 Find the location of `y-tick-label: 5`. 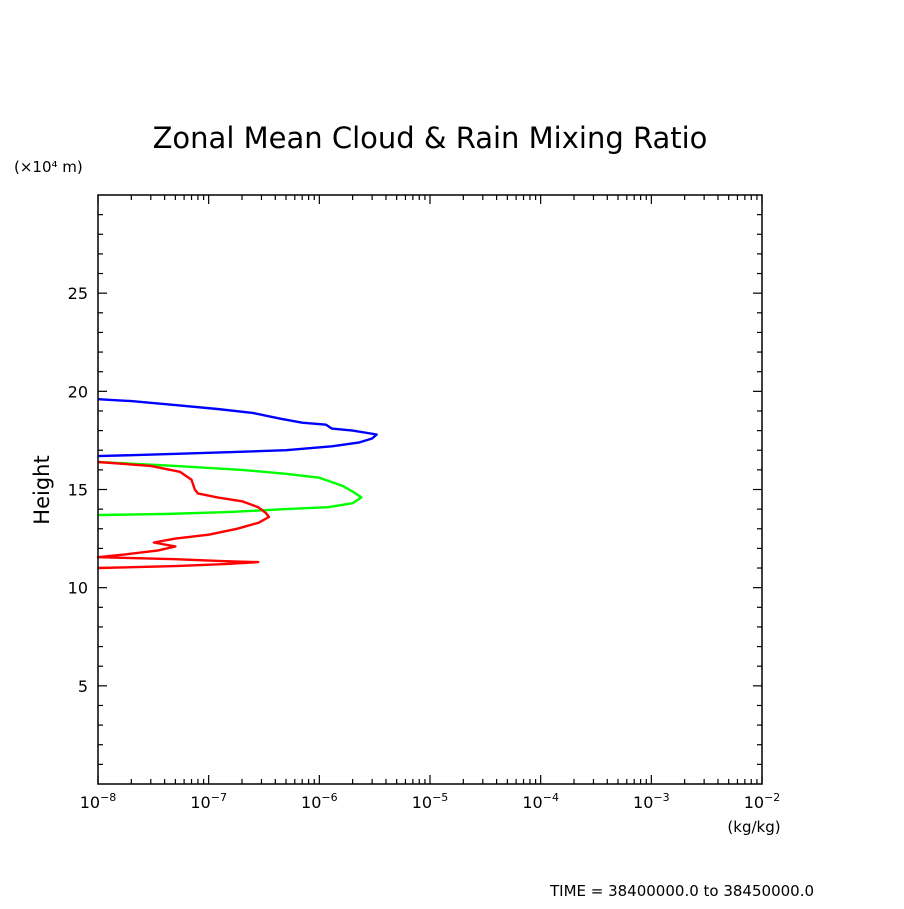

y-tick-label: 5 is located at coordinates (83, 686).